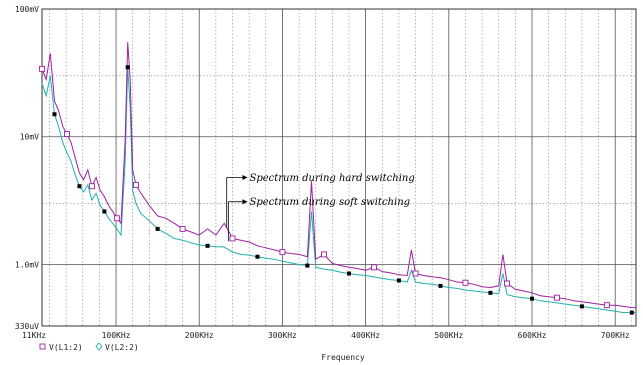 Image resolution: width=643 pixels, height=365 pixels. What do you see at coordinates (199, 335) in the screenshot?
I see `x-tick-label: 200KHz` at bounding box center [199, 335].